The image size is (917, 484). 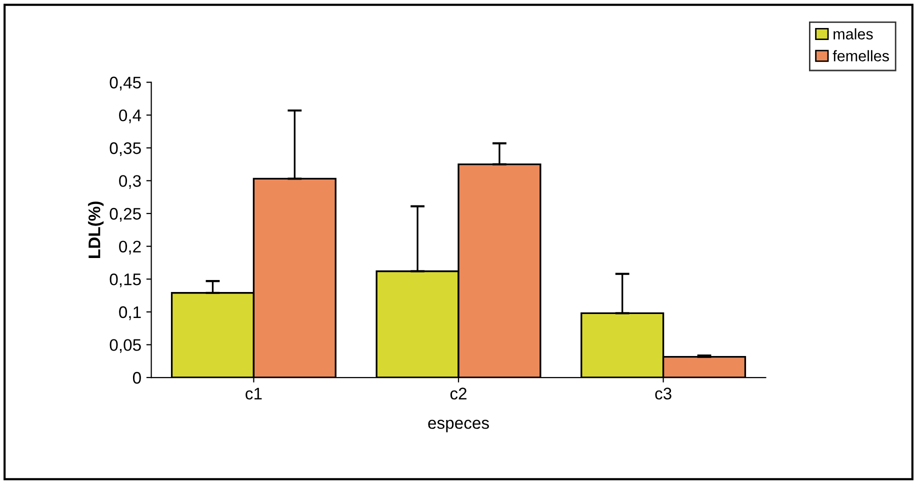 What do you see at coordinates (254, 394) in the screenshot?
I see `x-tick-label: c1` at bounding box center [254, 394].